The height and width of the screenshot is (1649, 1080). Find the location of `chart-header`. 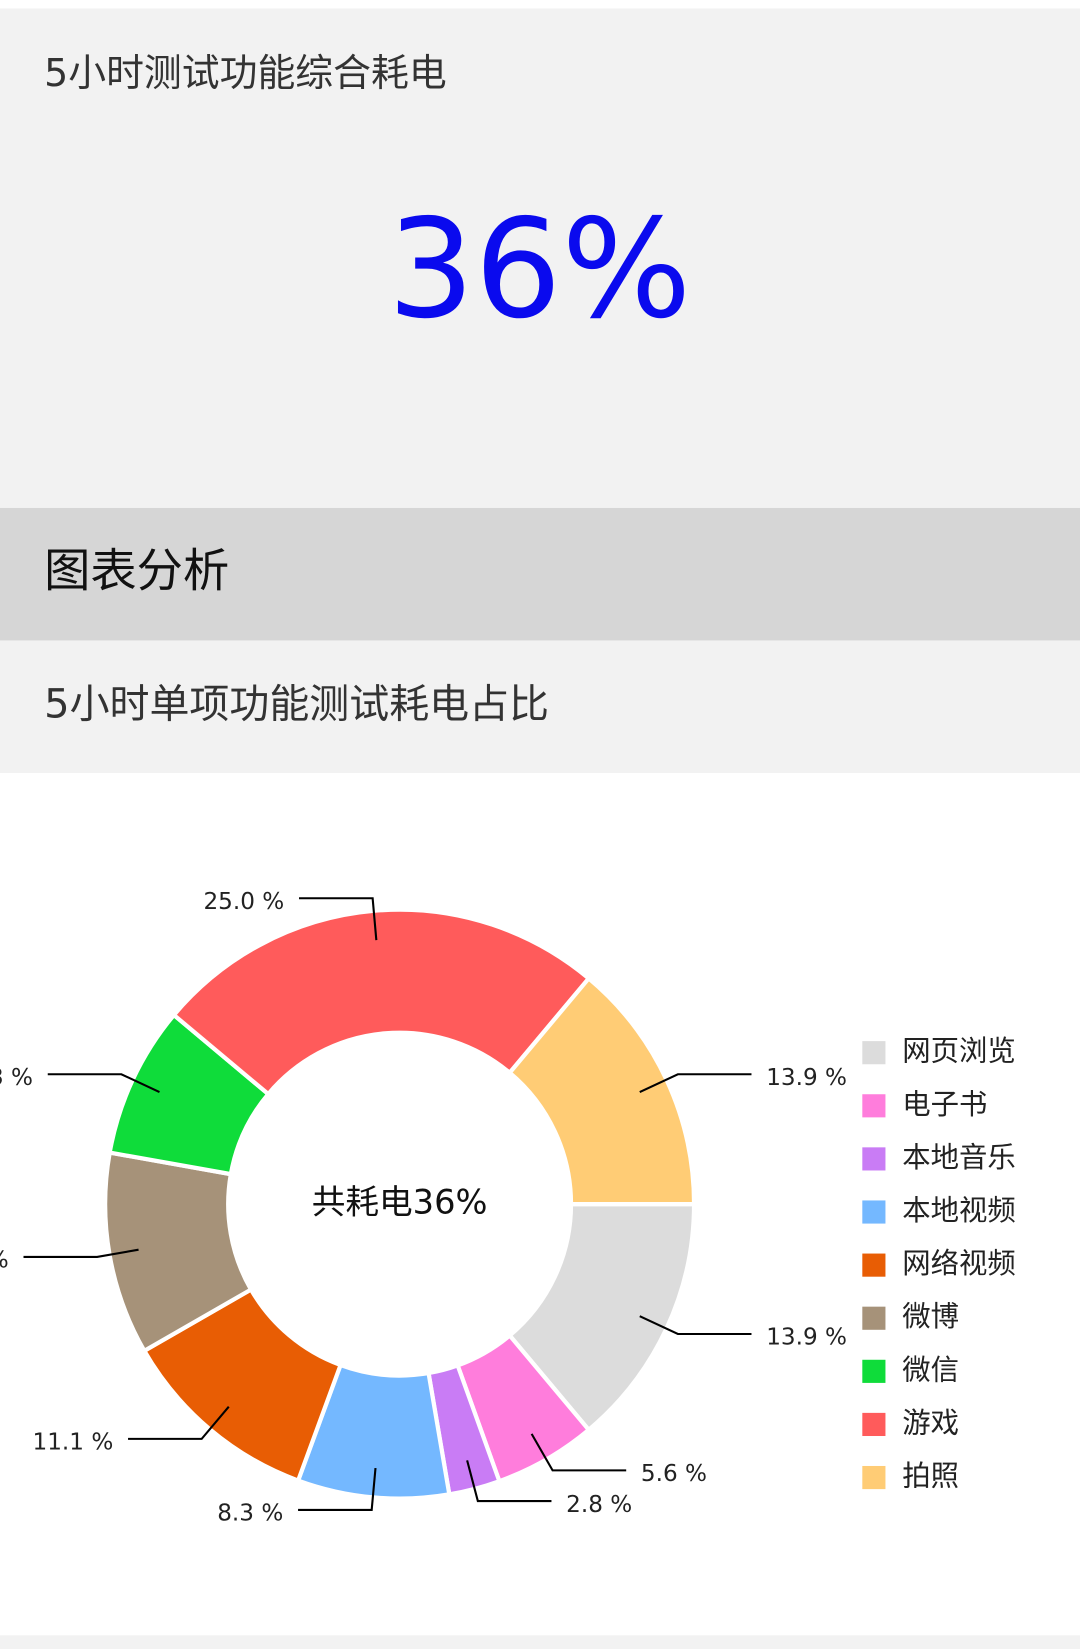

chart-header is located at coordinates (540, 706).